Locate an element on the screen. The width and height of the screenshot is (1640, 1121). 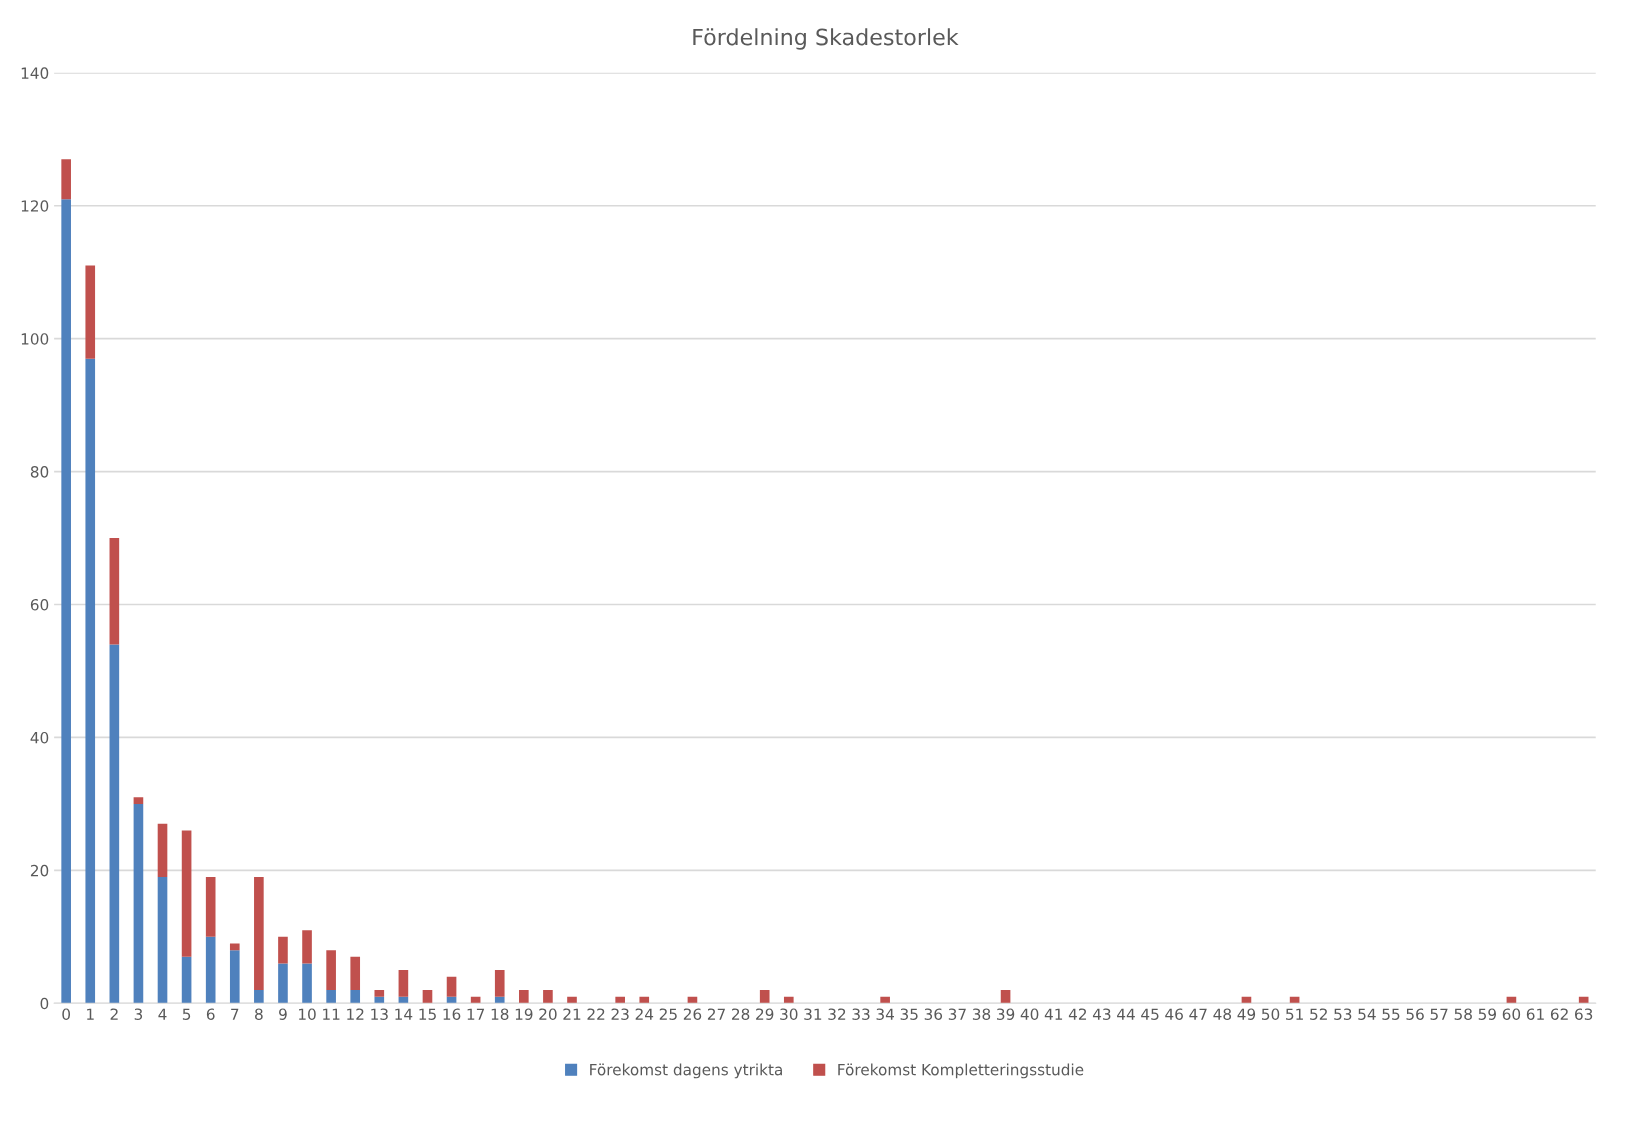
x-tick-label: 11 is located at coordinates (331, 1014).